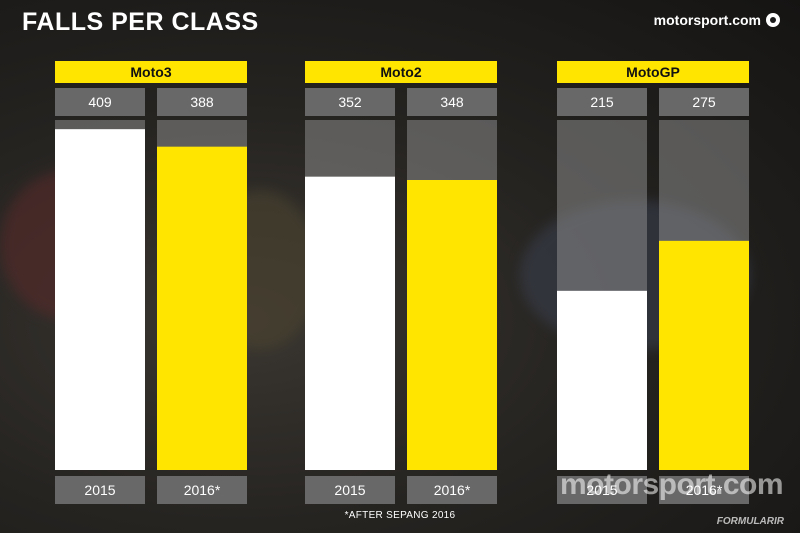 The height and width of the screenshot is (533, 800). I want to click on year-label-moto3-2016: 2016*, so click(202, 490).